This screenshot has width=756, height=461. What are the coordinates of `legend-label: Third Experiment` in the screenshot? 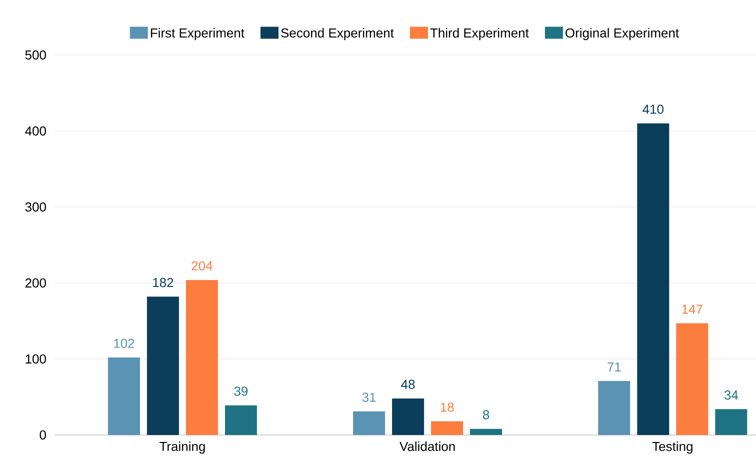 It's located at (479, 34).